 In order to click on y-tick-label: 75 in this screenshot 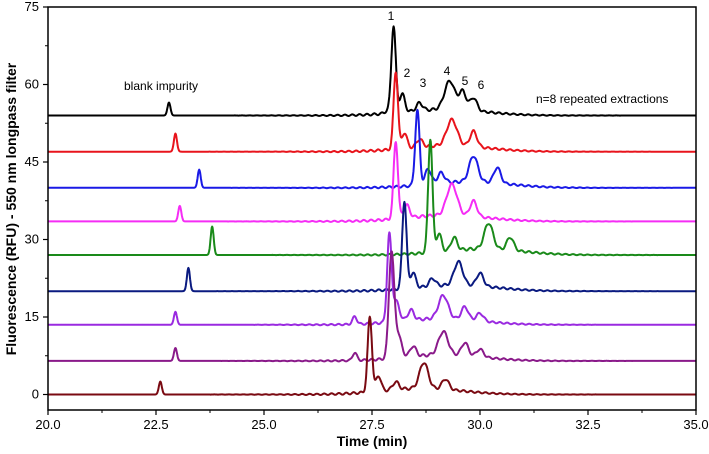, I will do `click(32, 7)`.